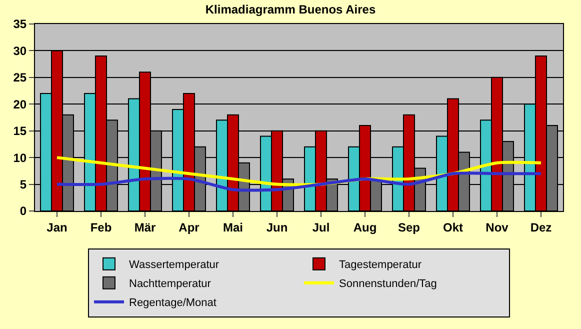 The height and width of the screenshot is (329, 581). I want to click on legend-label: Nachttemperatur, so click(170, 284).